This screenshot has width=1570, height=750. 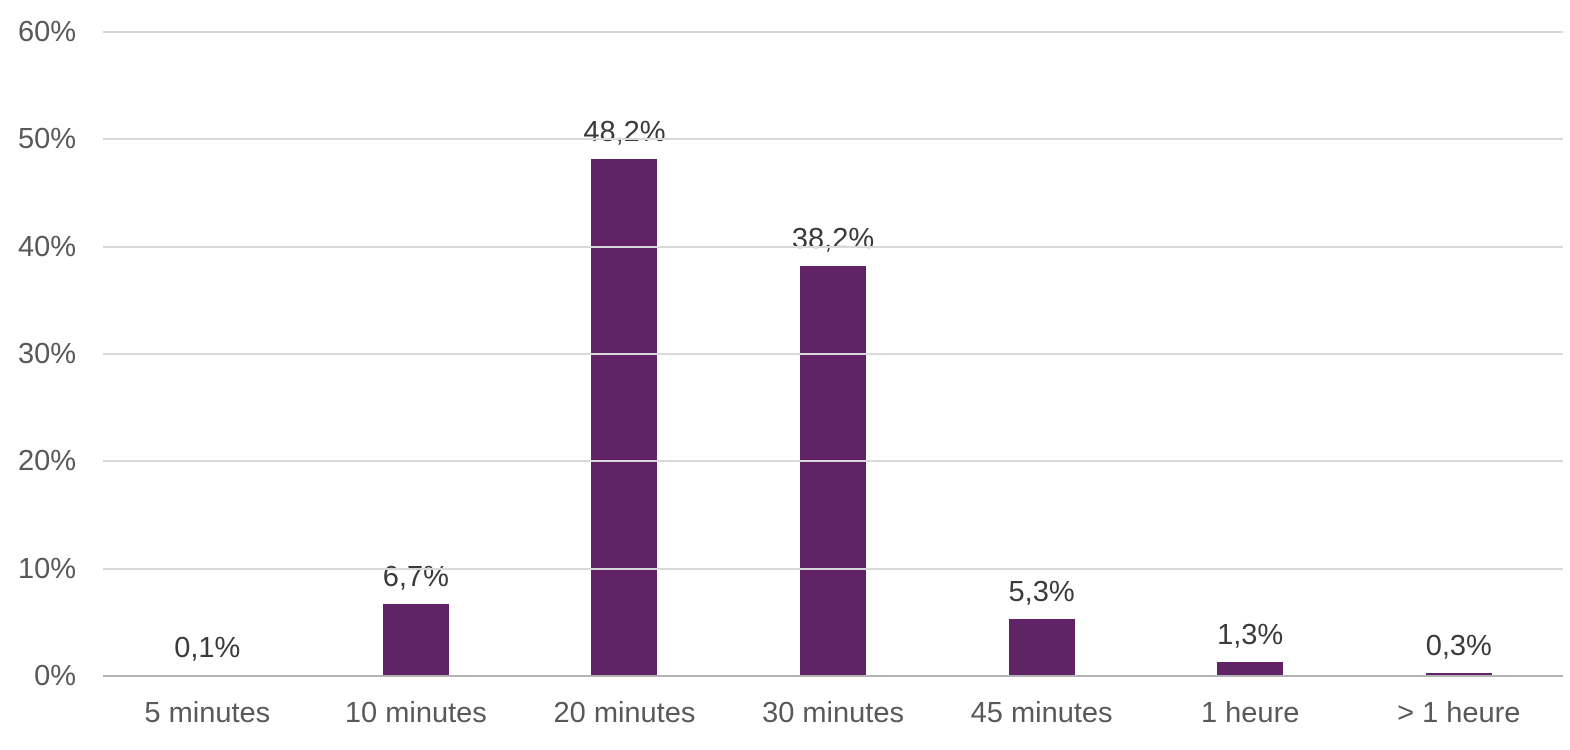 I want to click on x-category-label: 30 minutes, so click(x=833, y=713).